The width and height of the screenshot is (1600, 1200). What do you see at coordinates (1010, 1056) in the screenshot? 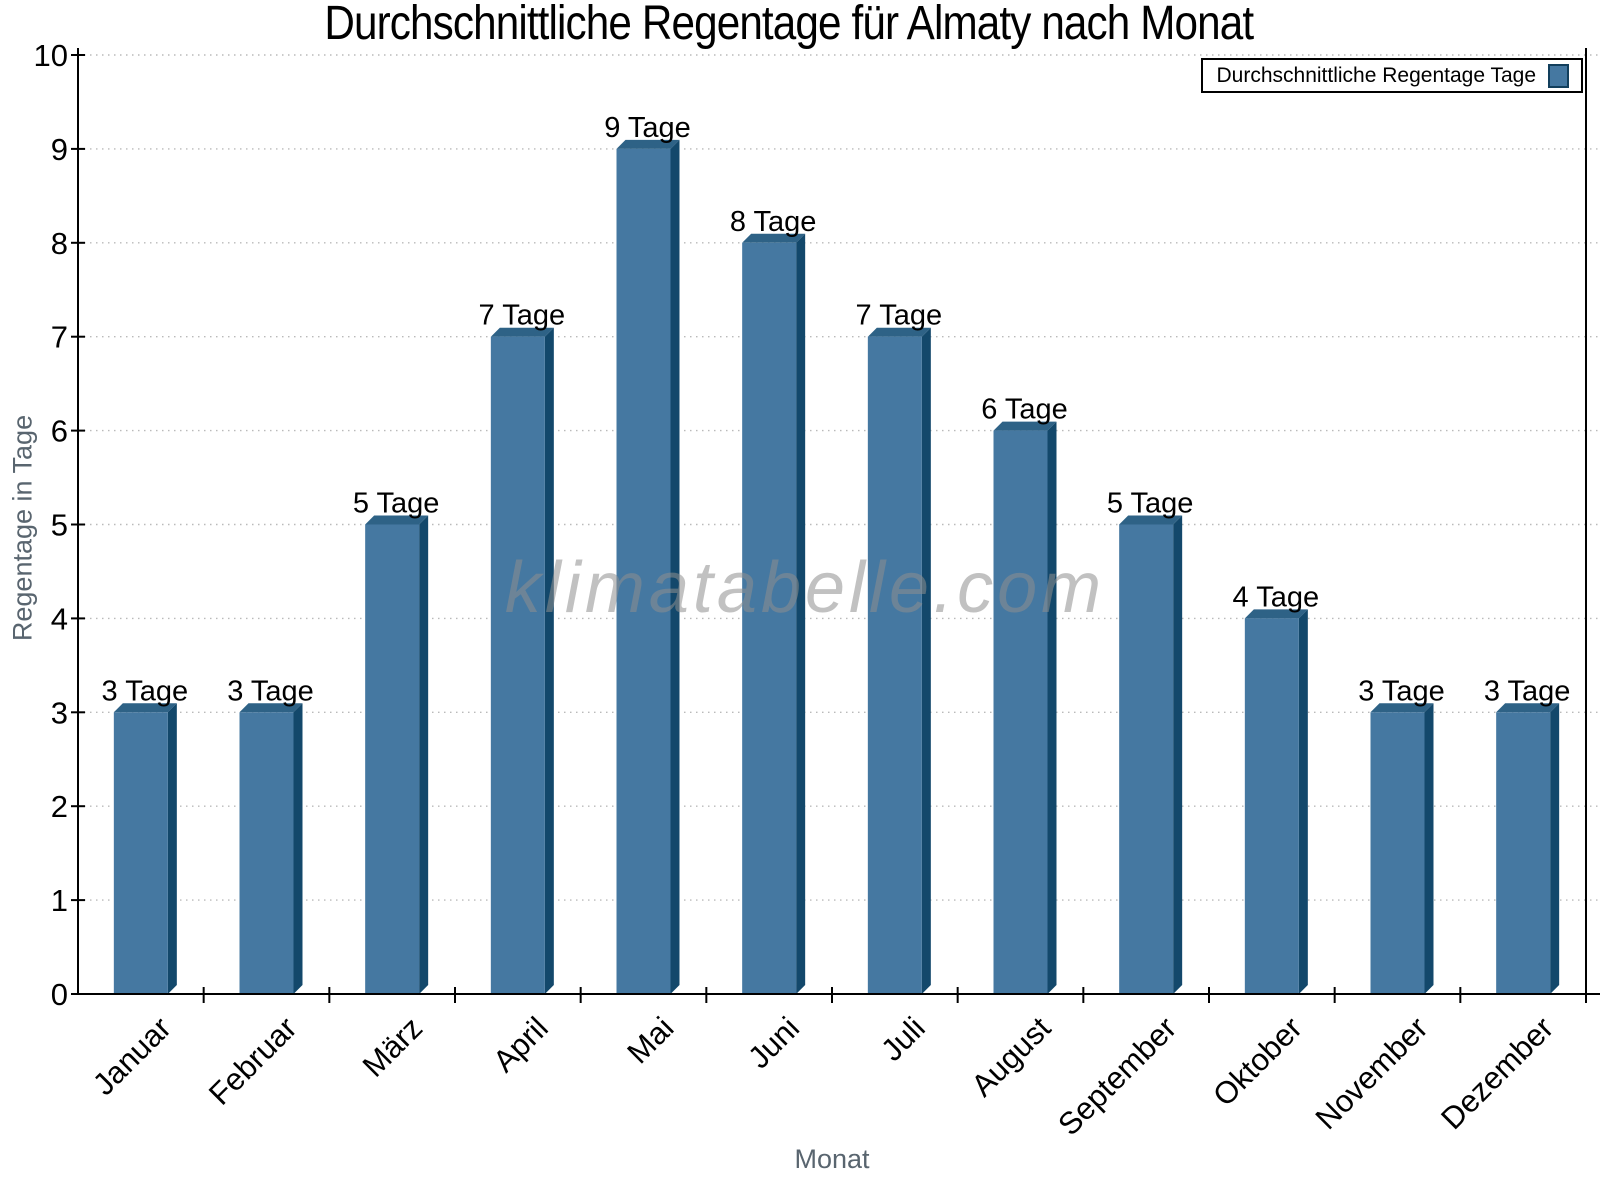
I see `x-tick-label: August` at bounding box center [1010, 1056].